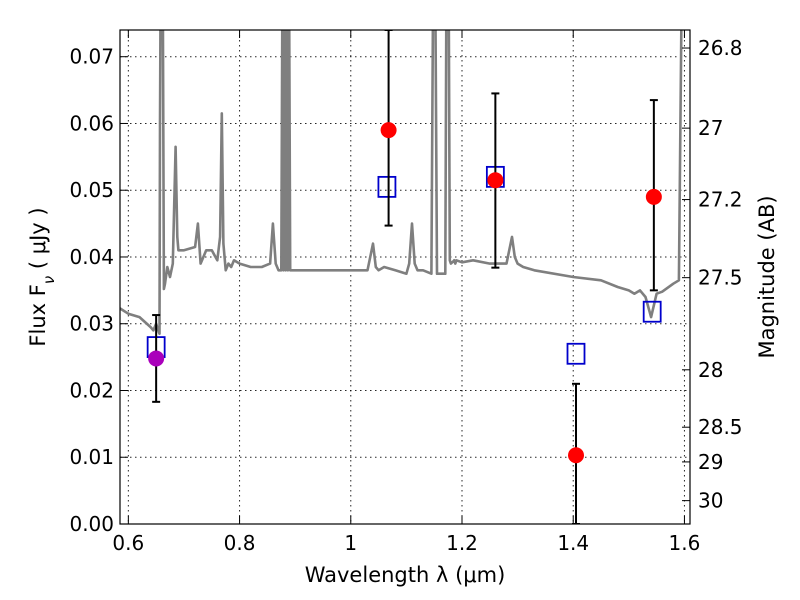 The height and width of the screenshot is (600, 800). I want to click on y-tick-label: 0.02, so click(91, 390).